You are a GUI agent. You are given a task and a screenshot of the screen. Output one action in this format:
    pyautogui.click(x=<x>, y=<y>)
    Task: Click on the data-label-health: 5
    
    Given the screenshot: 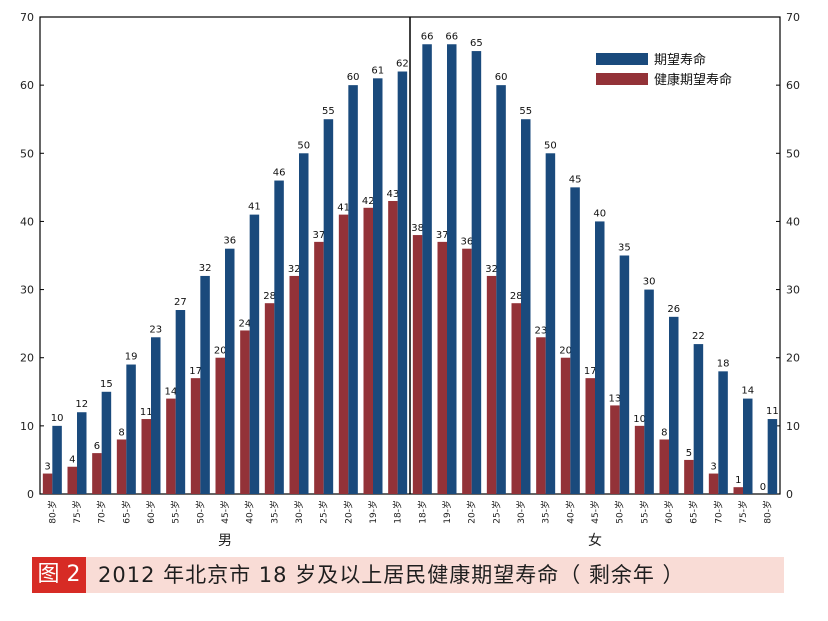 What is the action you would take?
    pyautogui.click(x=689, y=453)
    